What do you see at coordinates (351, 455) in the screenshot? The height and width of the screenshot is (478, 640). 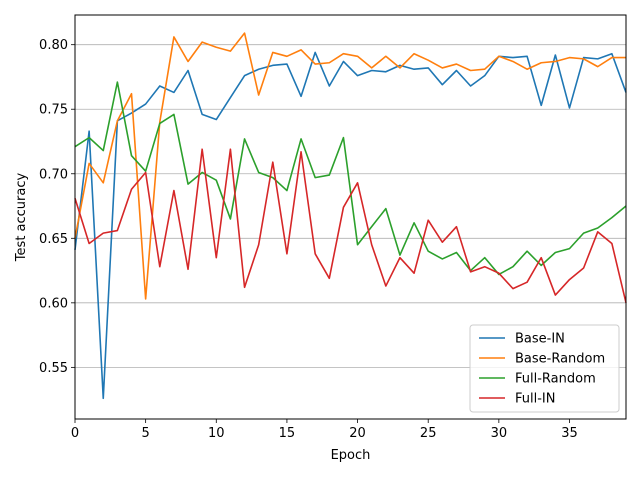 I see `x-axis-label: Epoch` at bounding box center [351, 455].